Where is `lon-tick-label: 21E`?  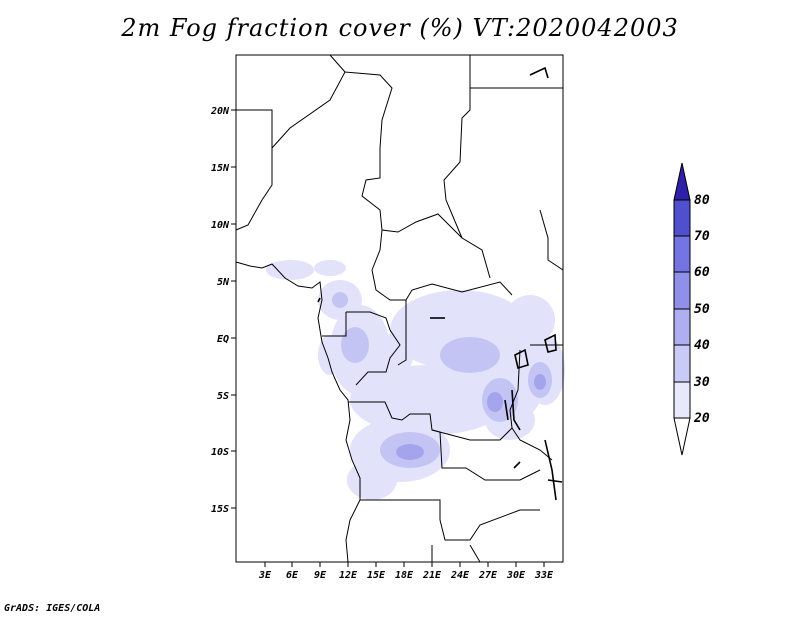
lon-tick-label: 21E is located at coordinates (432, 575).